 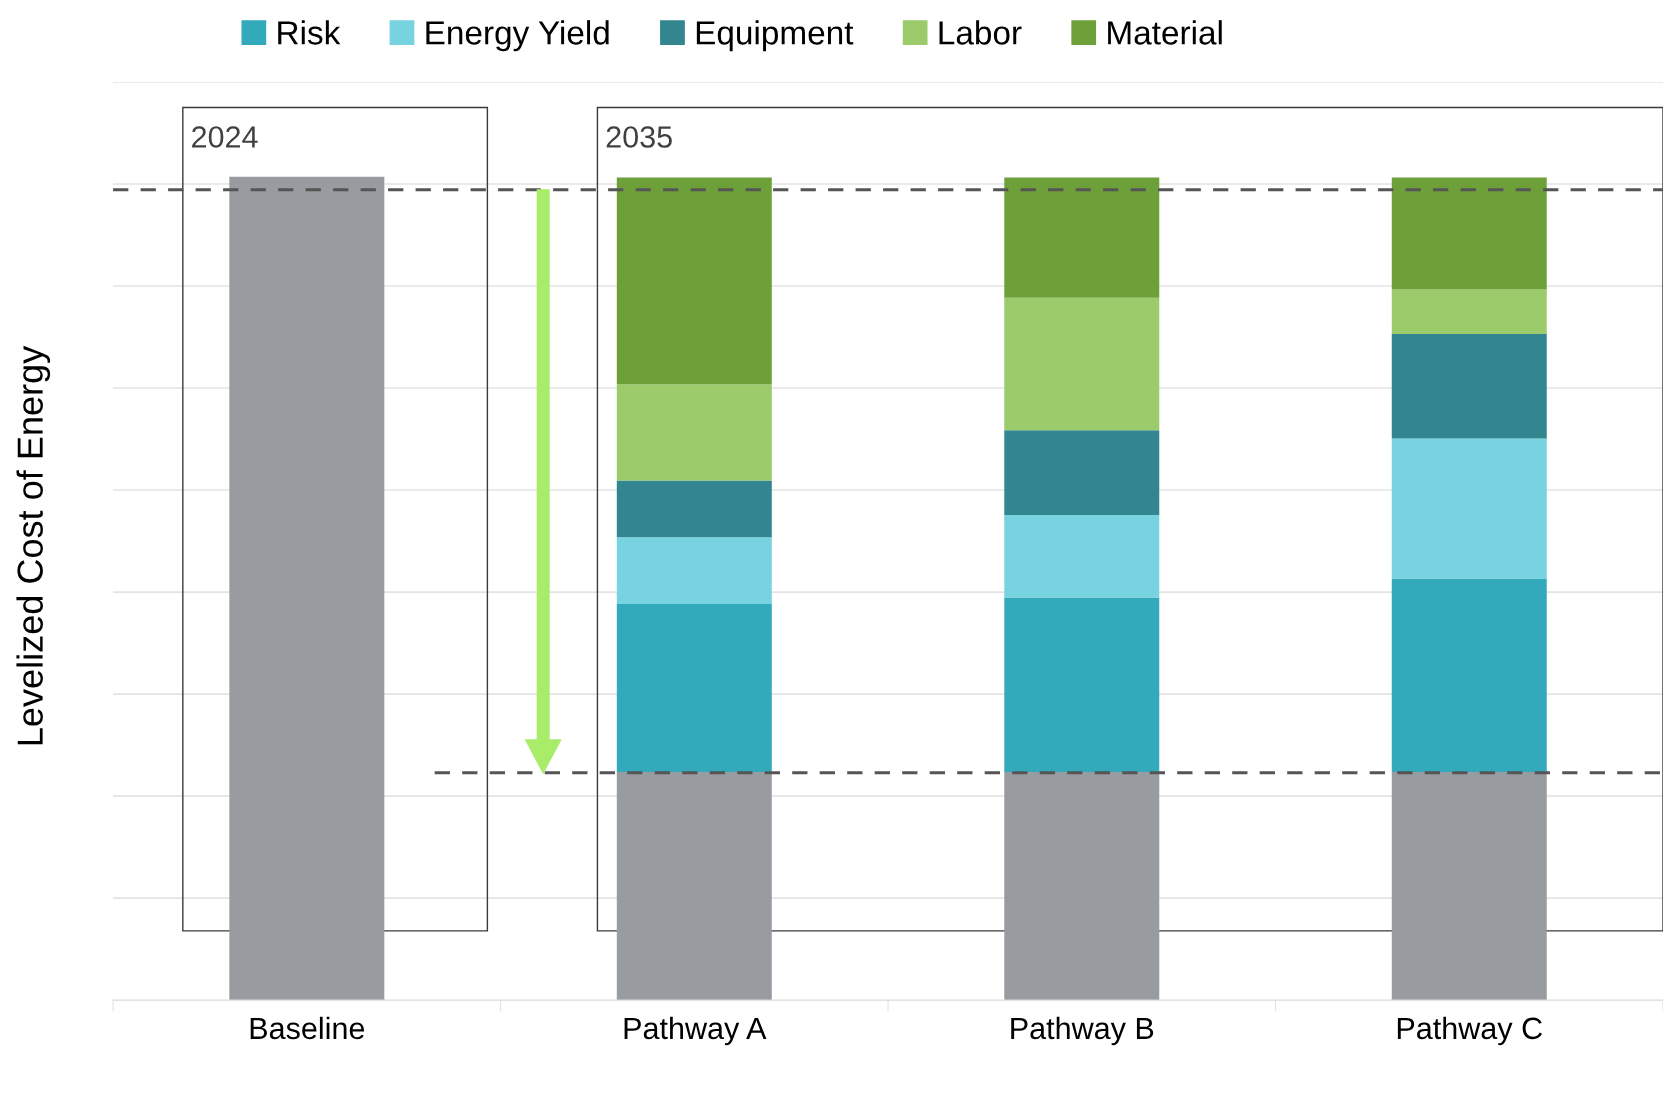 I want to click on legend-label: Risk, so click(x=309, y=32).